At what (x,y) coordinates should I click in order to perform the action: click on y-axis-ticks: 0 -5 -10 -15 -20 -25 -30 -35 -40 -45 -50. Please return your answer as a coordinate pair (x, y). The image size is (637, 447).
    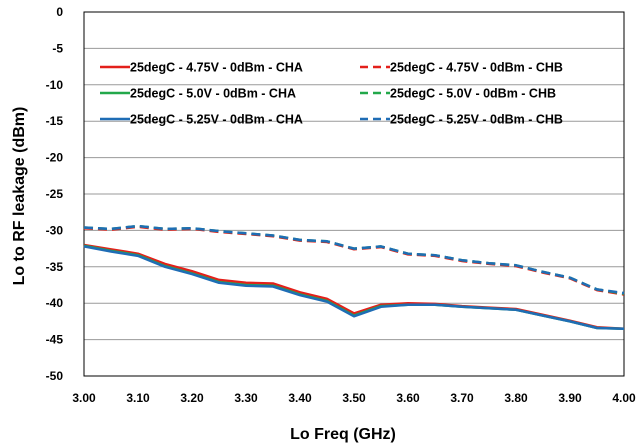
    Looking at the image, I should click on (55, 194).